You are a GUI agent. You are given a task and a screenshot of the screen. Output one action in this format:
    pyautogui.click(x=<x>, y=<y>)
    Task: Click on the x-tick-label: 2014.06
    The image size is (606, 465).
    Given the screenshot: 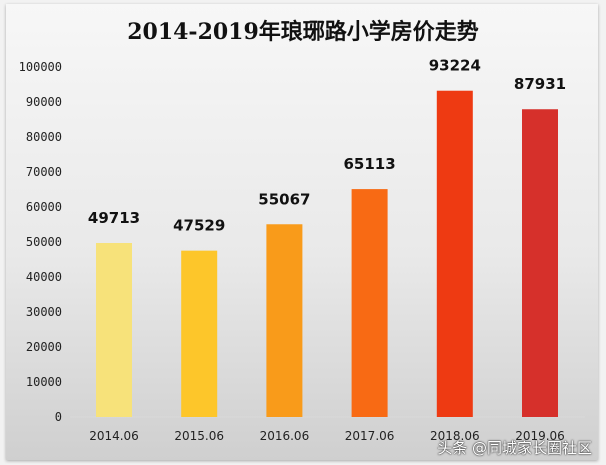 What is the action you would take?
    pyautogui.click(x=114, y=436)
    